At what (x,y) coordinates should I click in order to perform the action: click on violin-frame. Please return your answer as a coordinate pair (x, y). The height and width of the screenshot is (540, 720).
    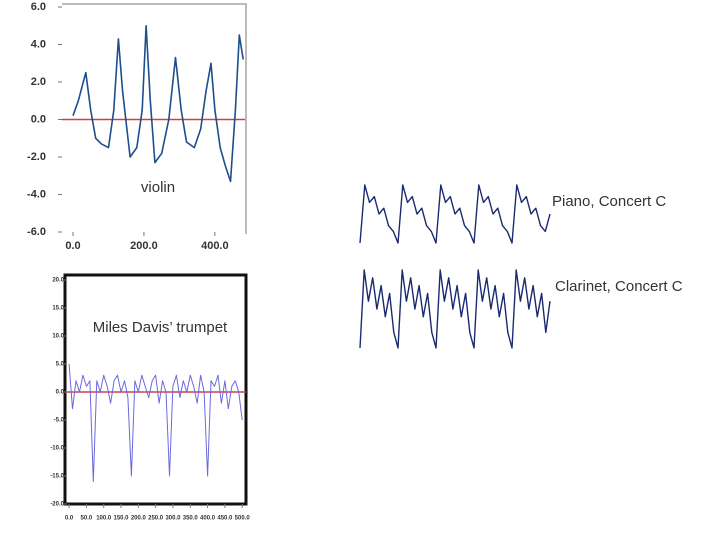
    Looking at the image, I should click on (154, 118).